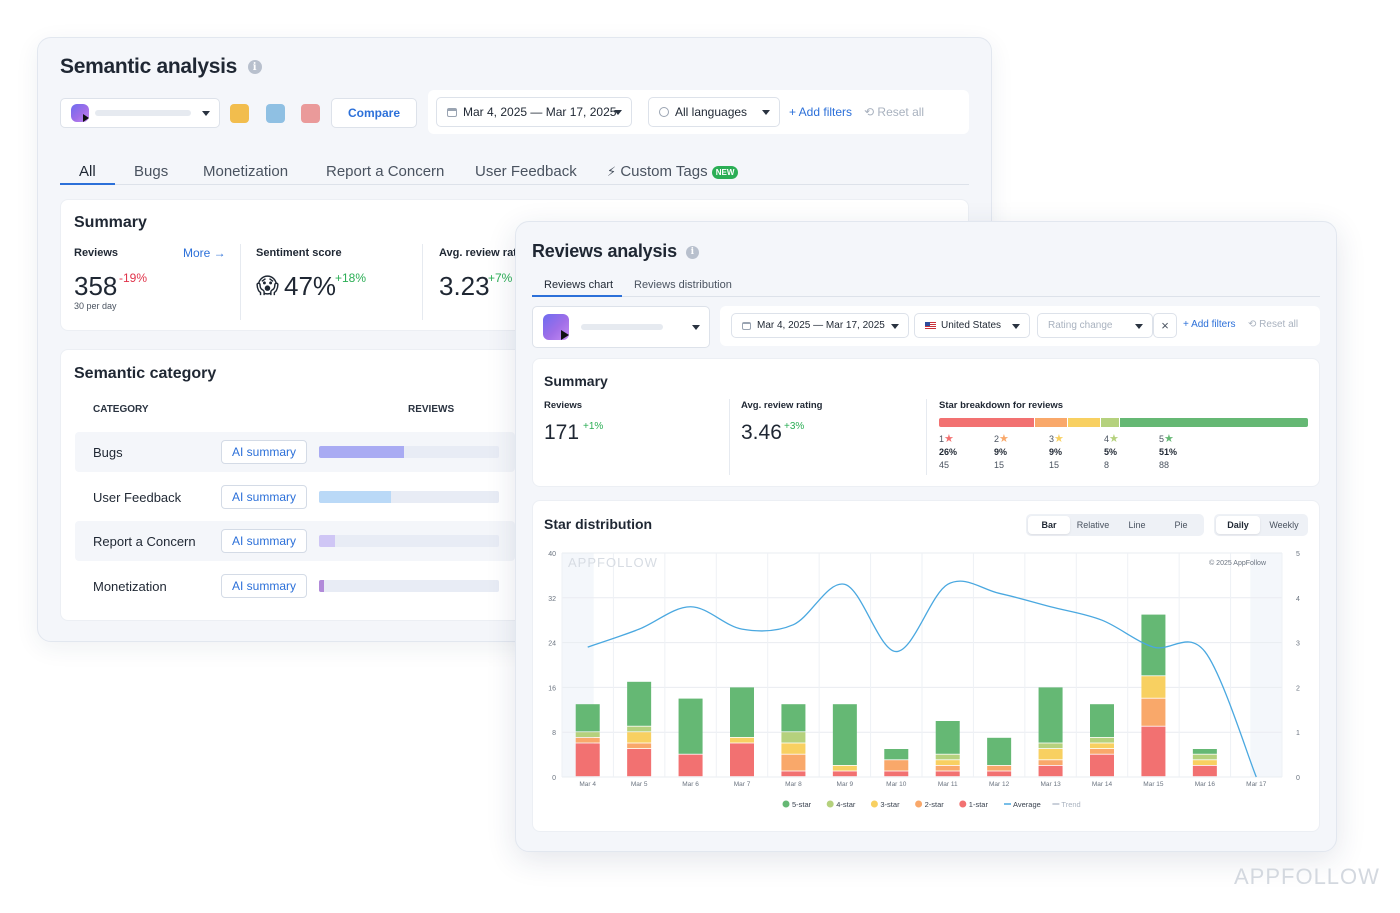 The width and height of the screenshot is (1400, 913). What do you see at coordinates (204, 253) in the screenshot?
I see `more-link: More →` at bounding box center [204, 253].